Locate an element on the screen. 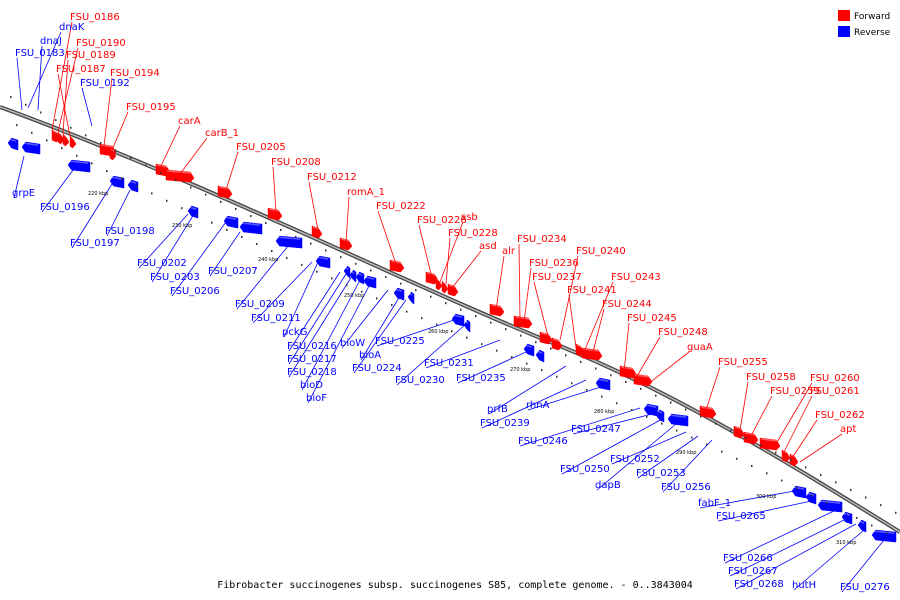 The image size is (900, 600). reverse-gene-label-FSU_0217: FSU_0217 is located at coordinates (312, 359).